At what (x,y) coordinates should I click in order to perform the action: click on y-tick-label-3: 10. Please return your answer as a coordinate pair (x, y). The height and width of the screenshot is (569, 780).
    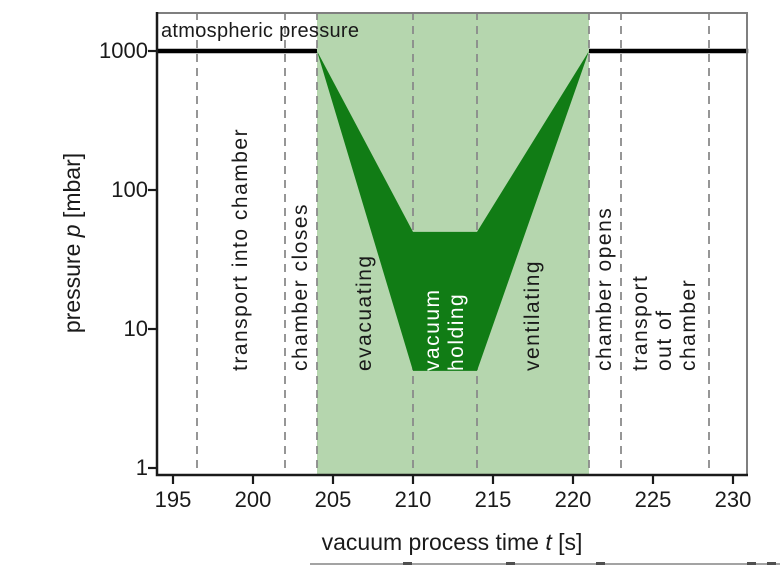
    Looking at the image, I should click on (135, 328).